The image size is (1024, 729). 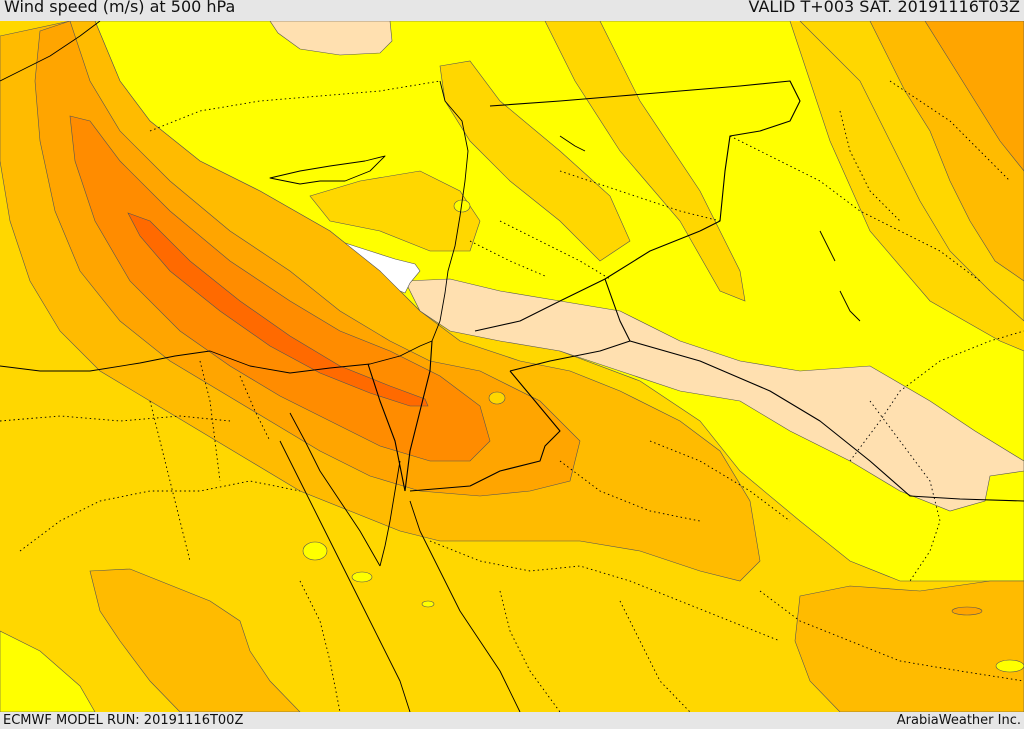 What do you see at coordinates (331, 38) in the screenshot?
I see `field-light-north` at bounding box center [331, 38].